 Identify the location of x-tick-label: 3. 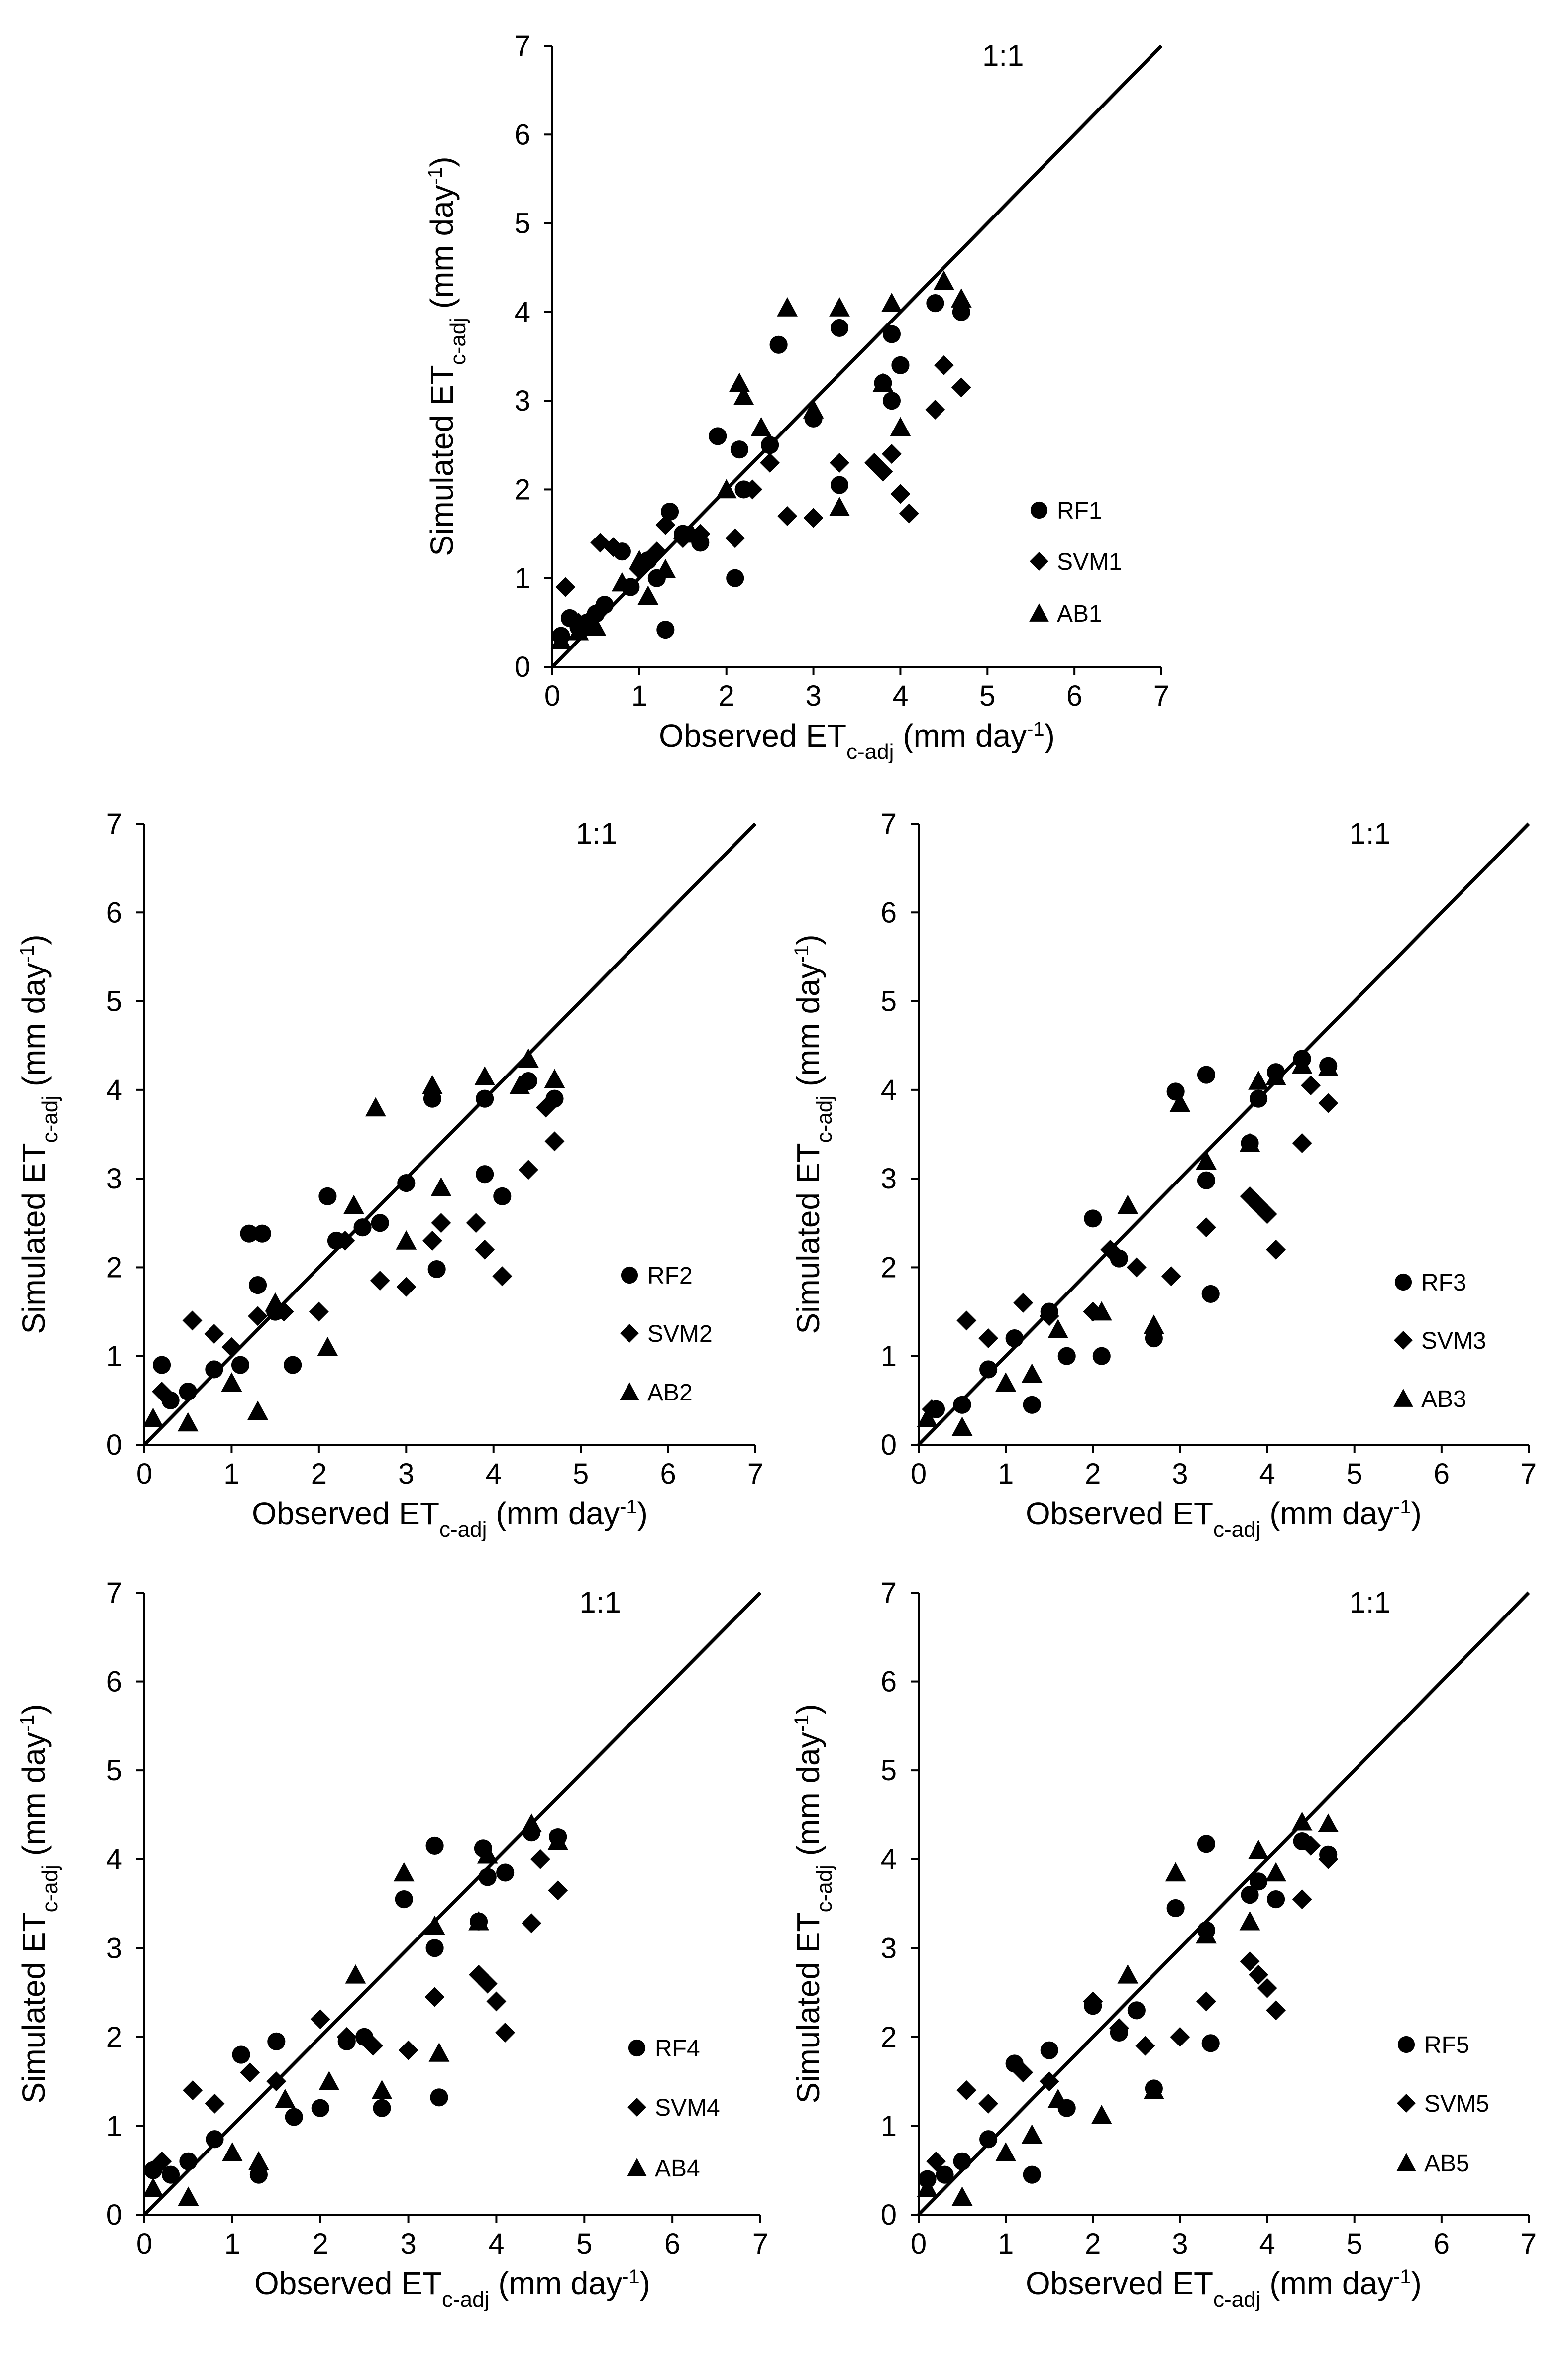
(1180, 2244).